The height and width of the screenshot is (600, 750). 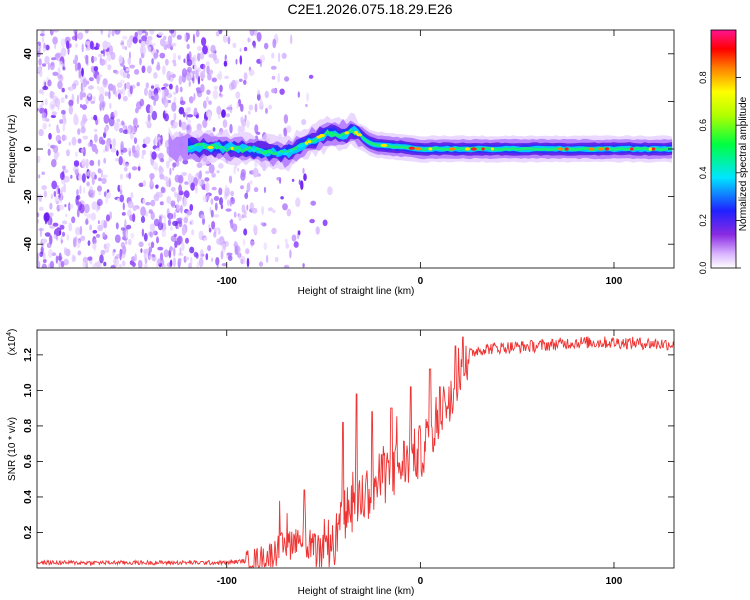 I want to click on colorbar-ticks: 0.0 0.2 0.4 0.6 0.8, so click(x=719, y=172).